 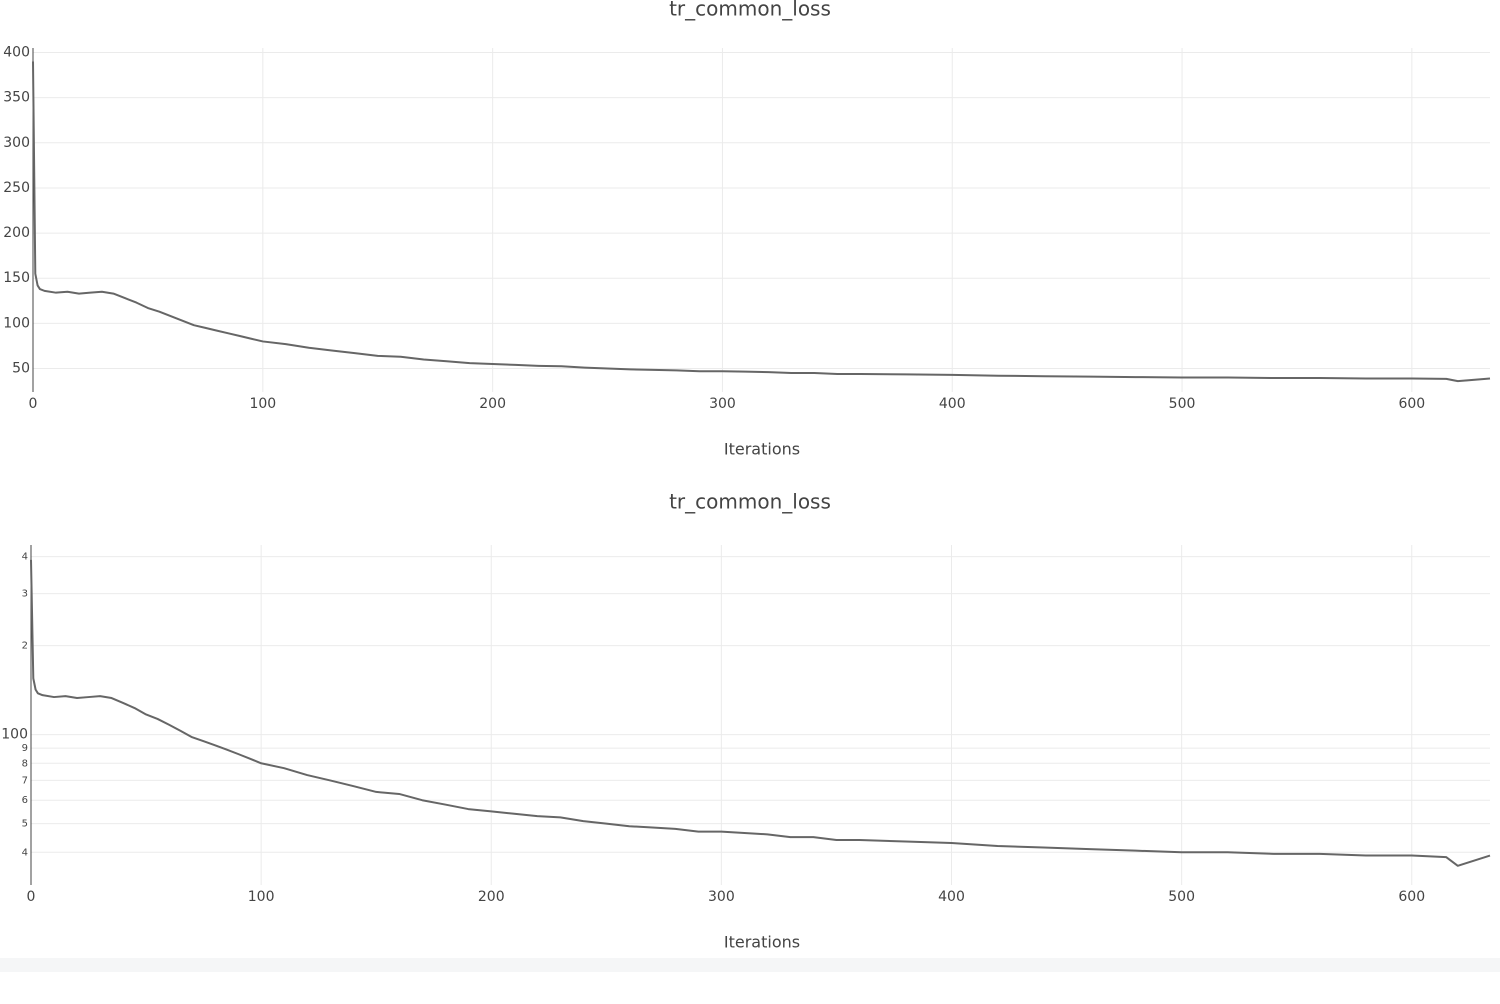 What do you see at coordinates (25, 824) in the screenshot?
I see `y-tick-label: 5` at bounding box center [25, 824].